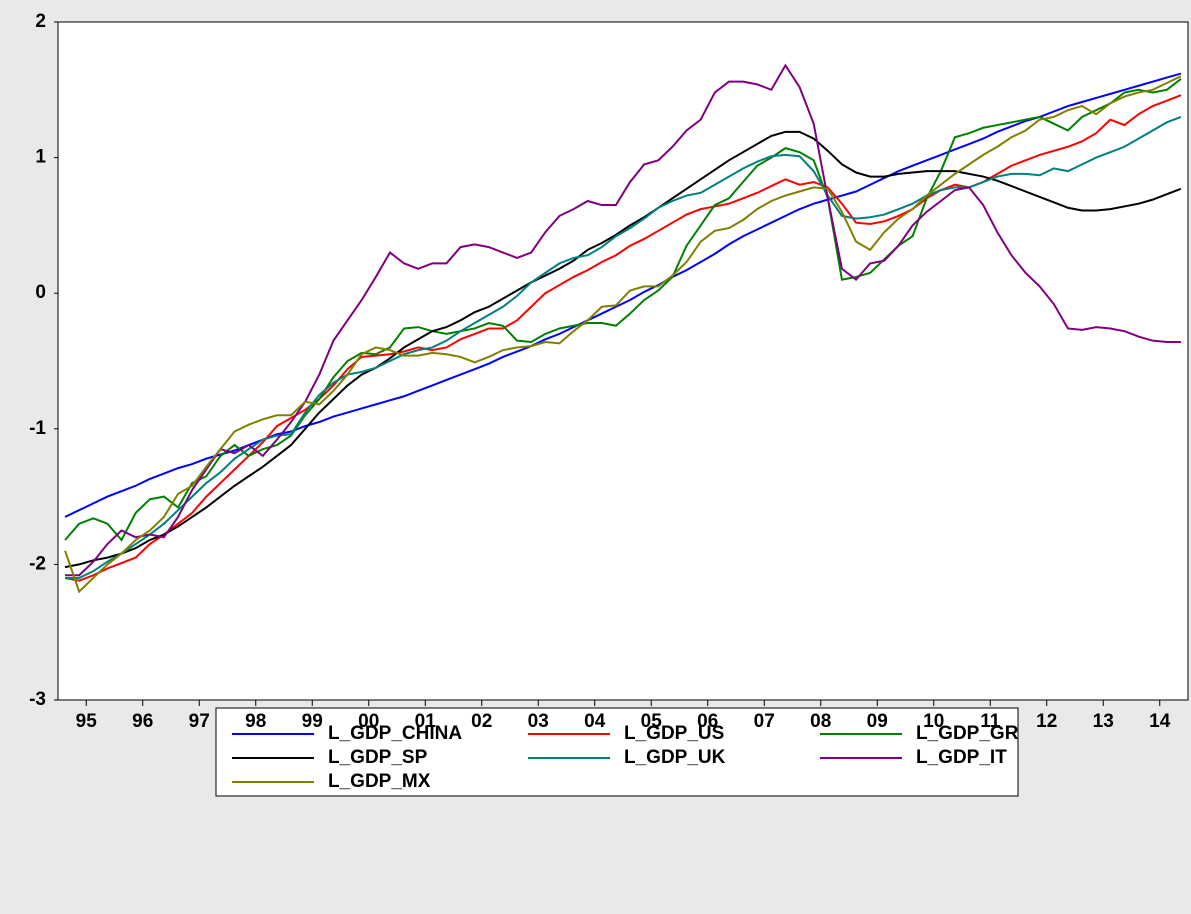 Image resolution: width=1191 pixels, height=914 pixels. I want to click on x-tick-label: 95, so click(87, 721).